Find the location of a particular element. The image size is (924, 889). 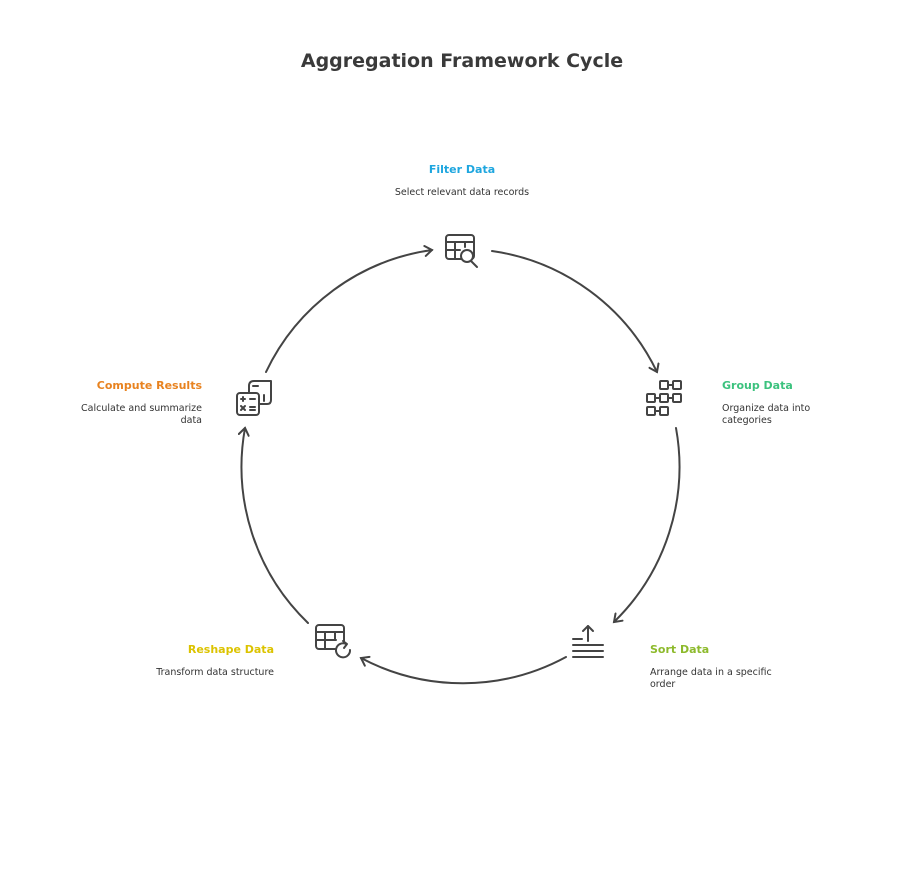

arrow-group-to-sort is located at coordinates (646, 525).